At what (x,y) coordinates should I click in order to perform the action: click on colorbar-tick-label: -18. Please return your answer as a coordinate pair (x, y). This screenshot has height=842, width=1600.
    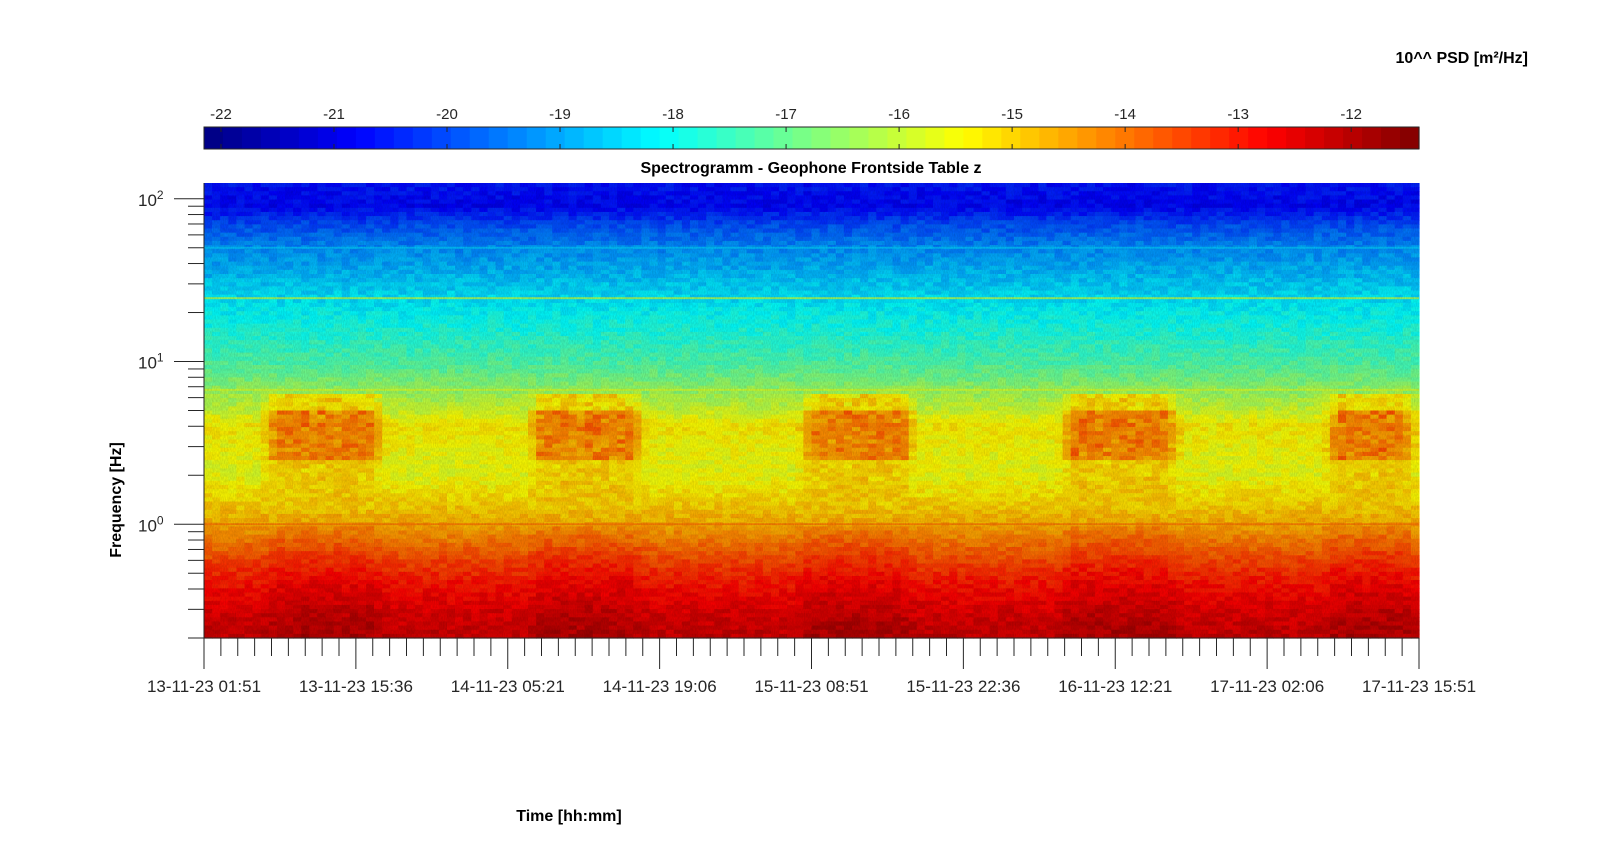
    Looking at the image, I should click on (673, 114).